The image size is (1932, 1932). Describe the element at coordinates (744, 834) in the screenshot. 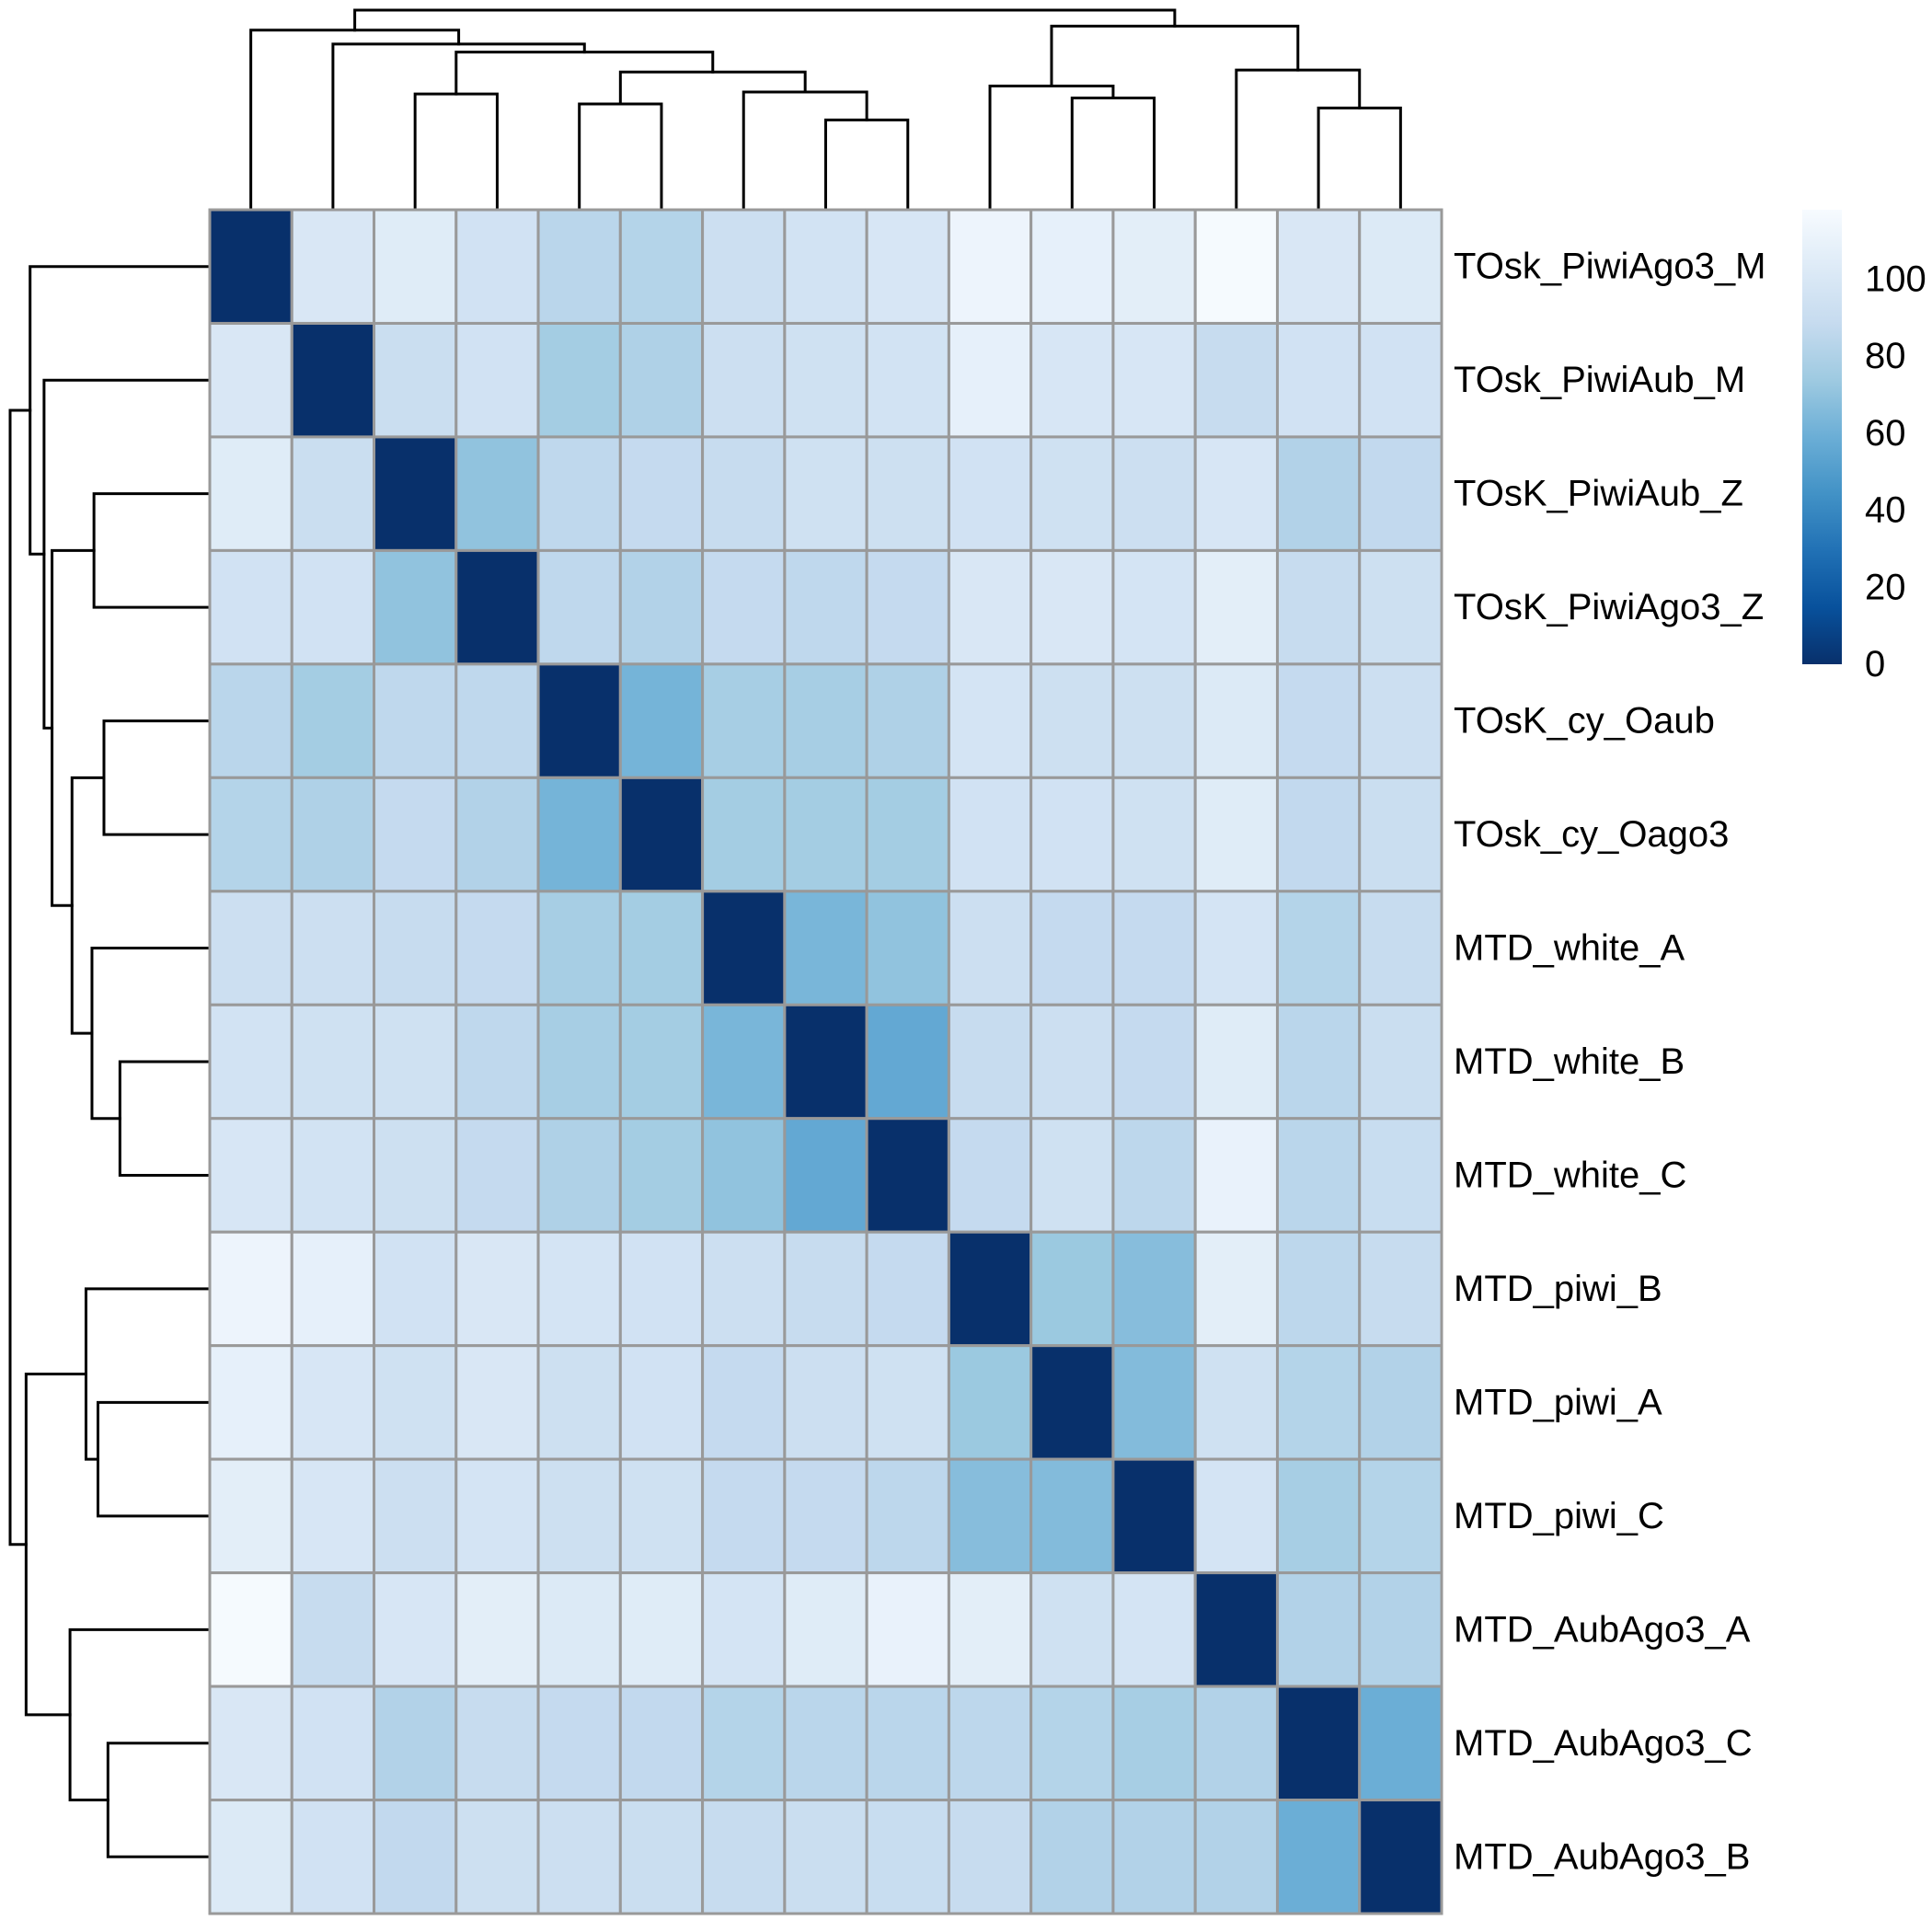

I see `heatmap-cell: TOsk_cy_Oago3 / MTD_white_A: 76` at that location.